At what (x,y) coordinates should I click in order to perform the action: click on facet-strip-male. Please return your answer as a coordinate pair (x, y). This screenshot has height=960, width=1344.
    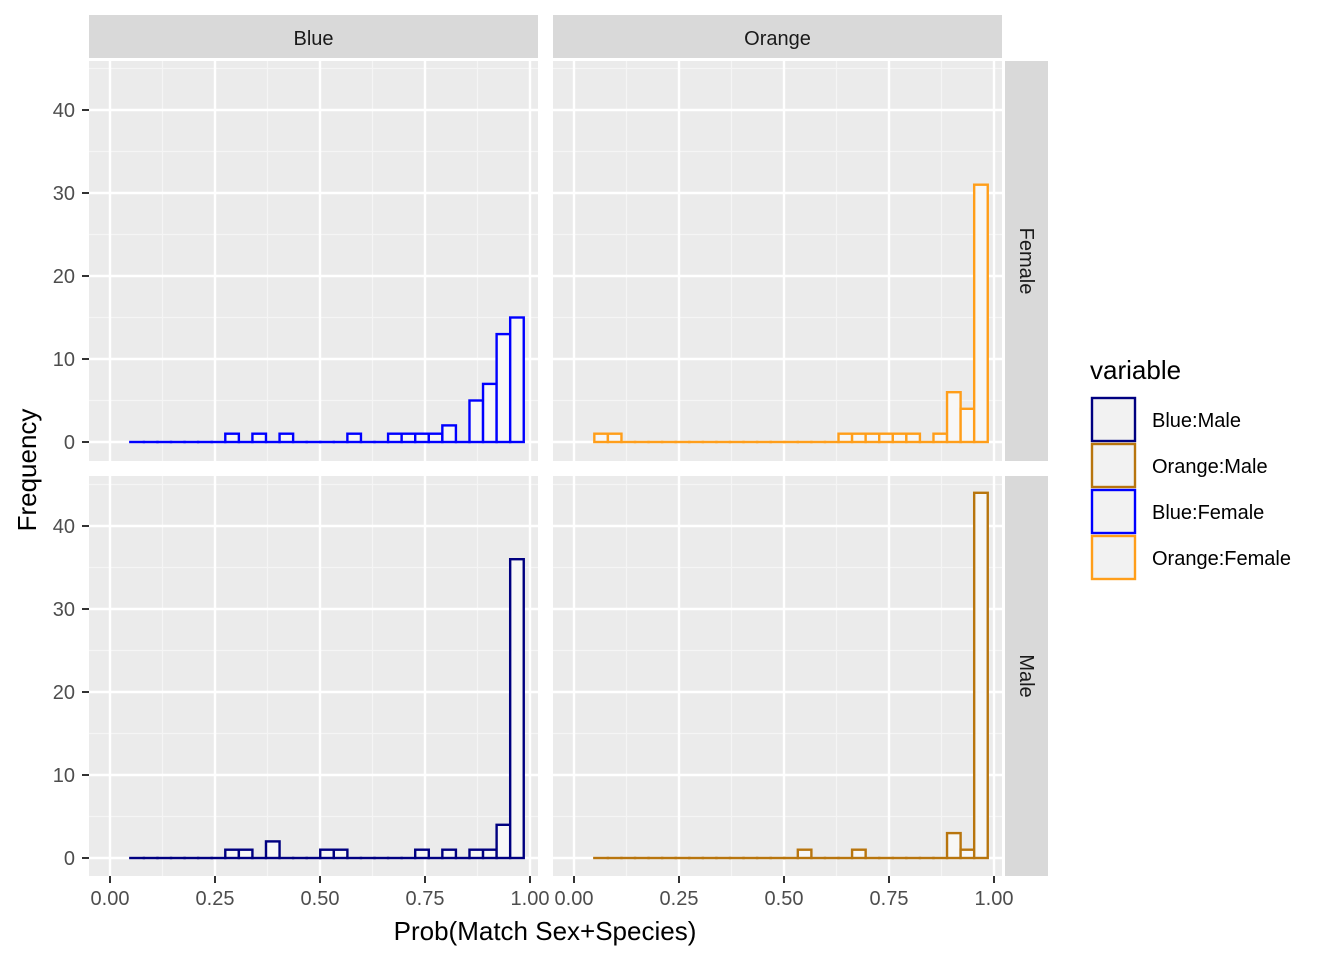
    Looking at the image, I should click on (1026, 676).